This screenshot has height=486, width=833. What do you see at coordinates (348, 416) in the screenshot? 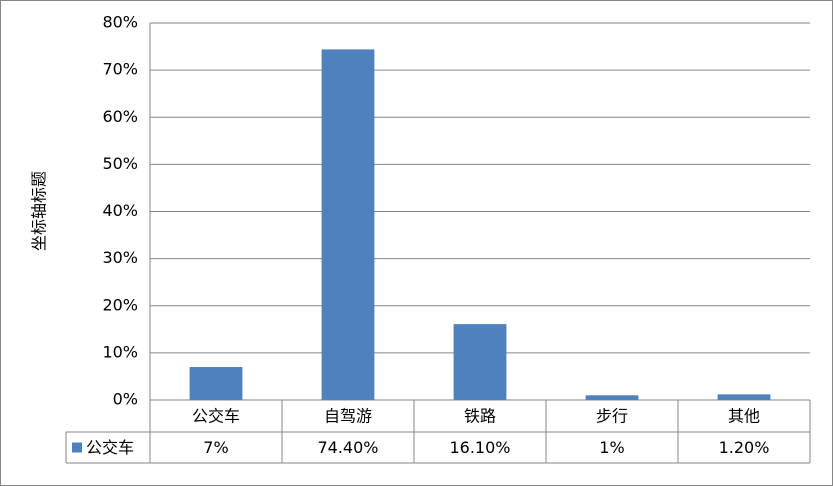
I see `x-tick-label: 自驾游` at bounding box center [348, 416].